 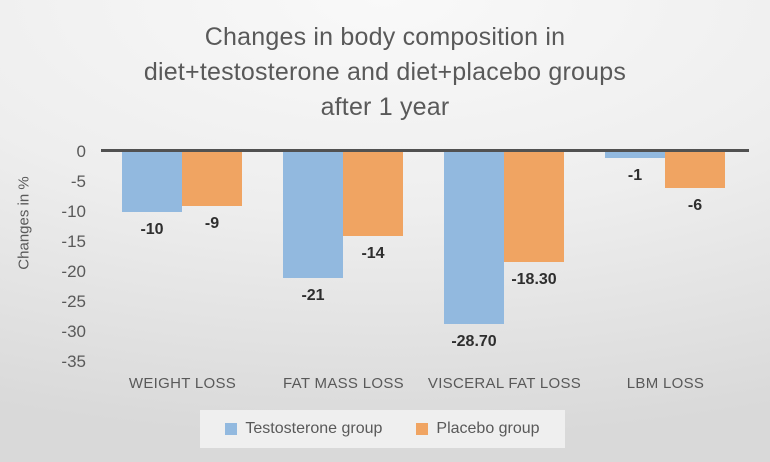 I want to click on bar-value-label: -9, so click(x=212, y=223).